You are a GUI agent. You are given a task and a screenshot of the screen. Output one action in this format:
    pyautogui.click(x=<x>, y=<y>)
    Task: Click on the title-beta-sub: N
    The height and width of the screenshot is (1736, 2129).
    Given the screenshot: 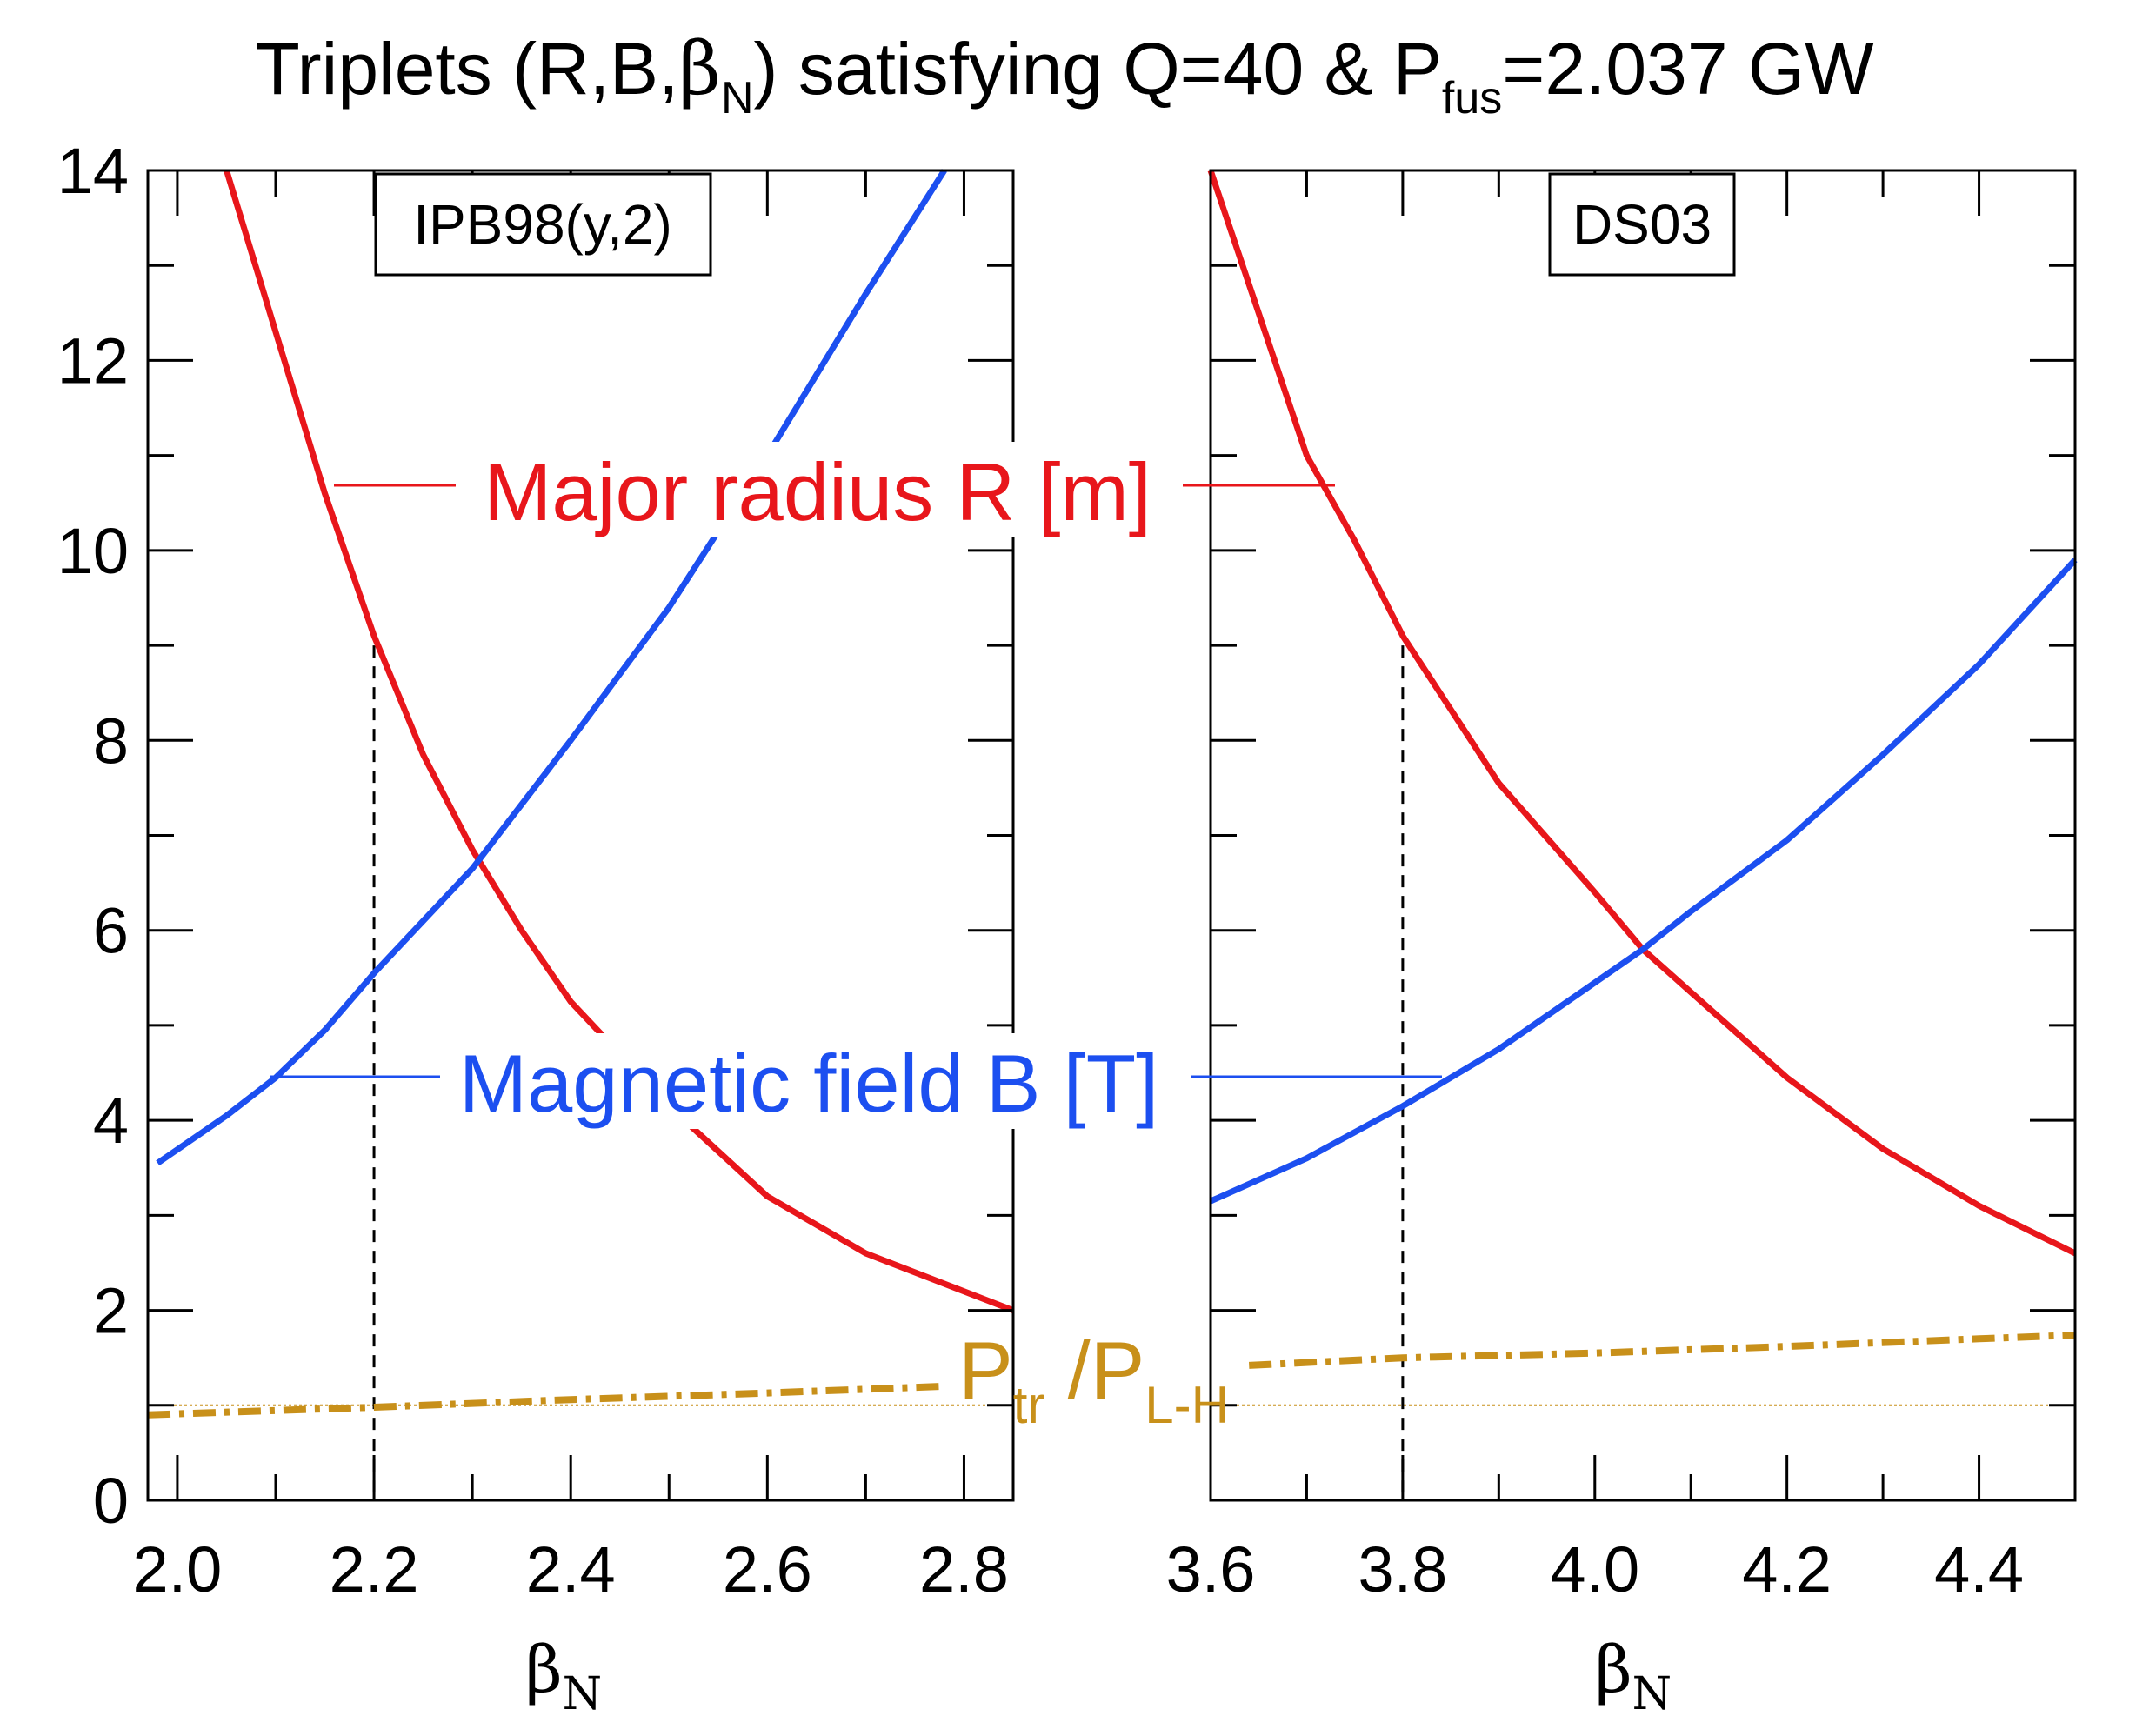 What is the action you would take?
    pyautogui.click(x=737, y=98)
    